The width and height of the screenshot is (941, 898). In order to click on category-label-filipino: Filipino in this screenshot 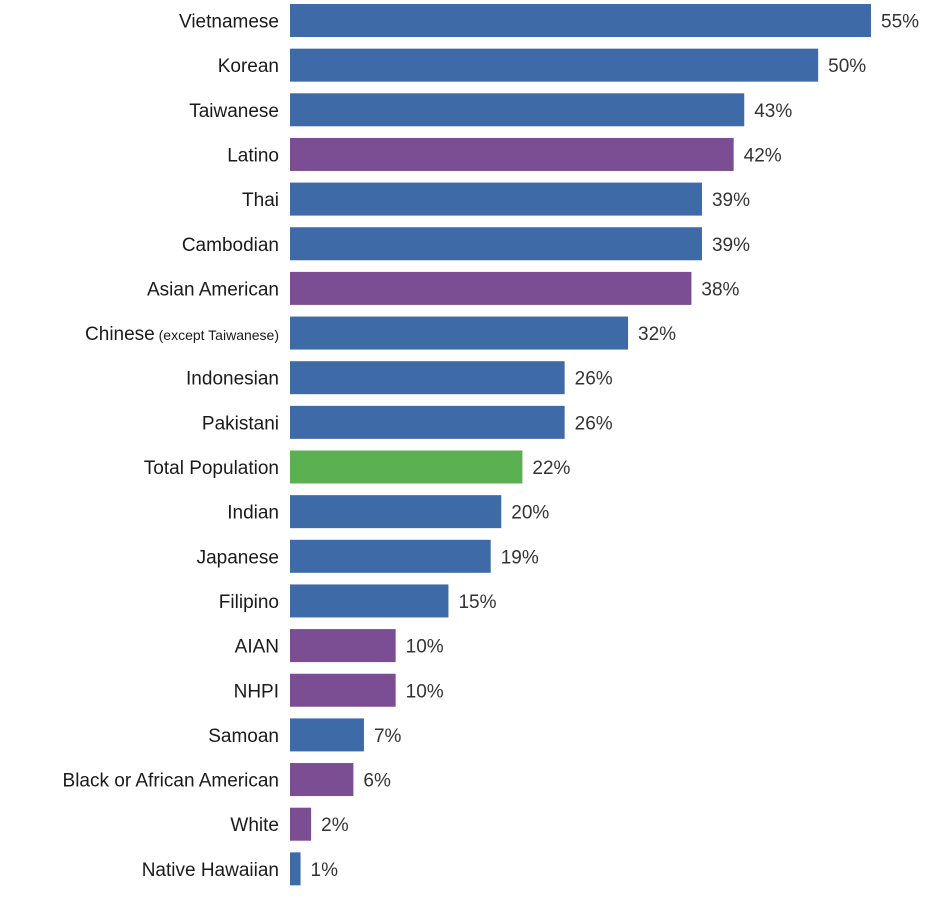, I will do `click(249, 602)`.